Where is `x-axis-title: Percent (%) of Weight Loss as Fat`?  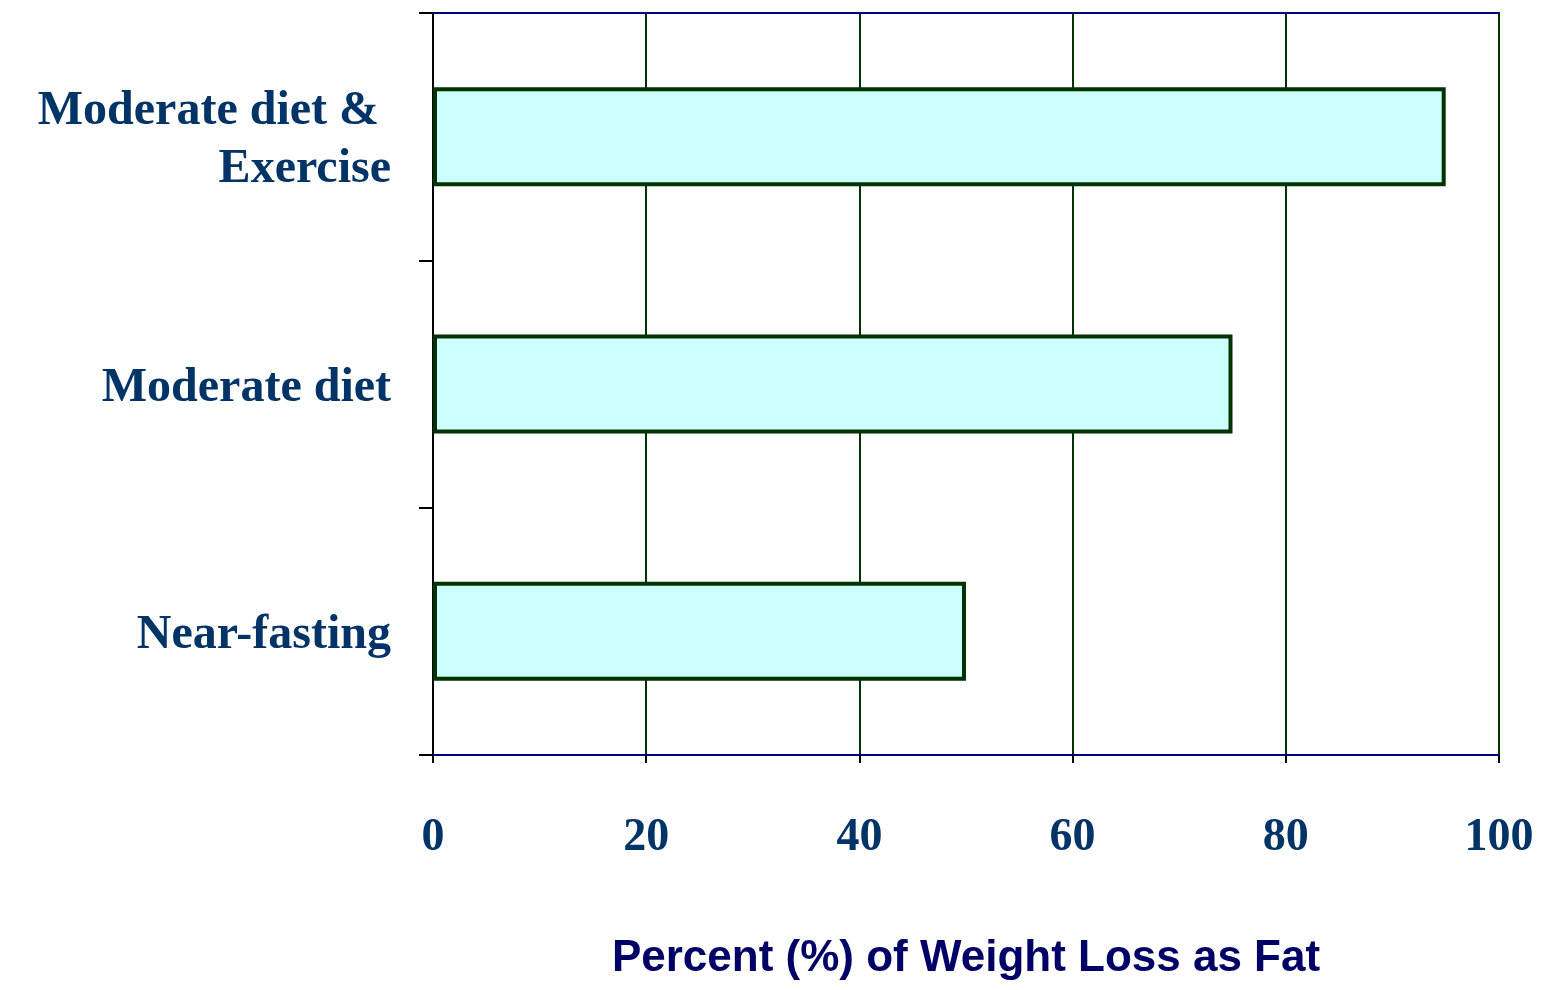 x-axis-title: Percent (%) of Weight Loss as Fat is located at coordinates (966, 955).